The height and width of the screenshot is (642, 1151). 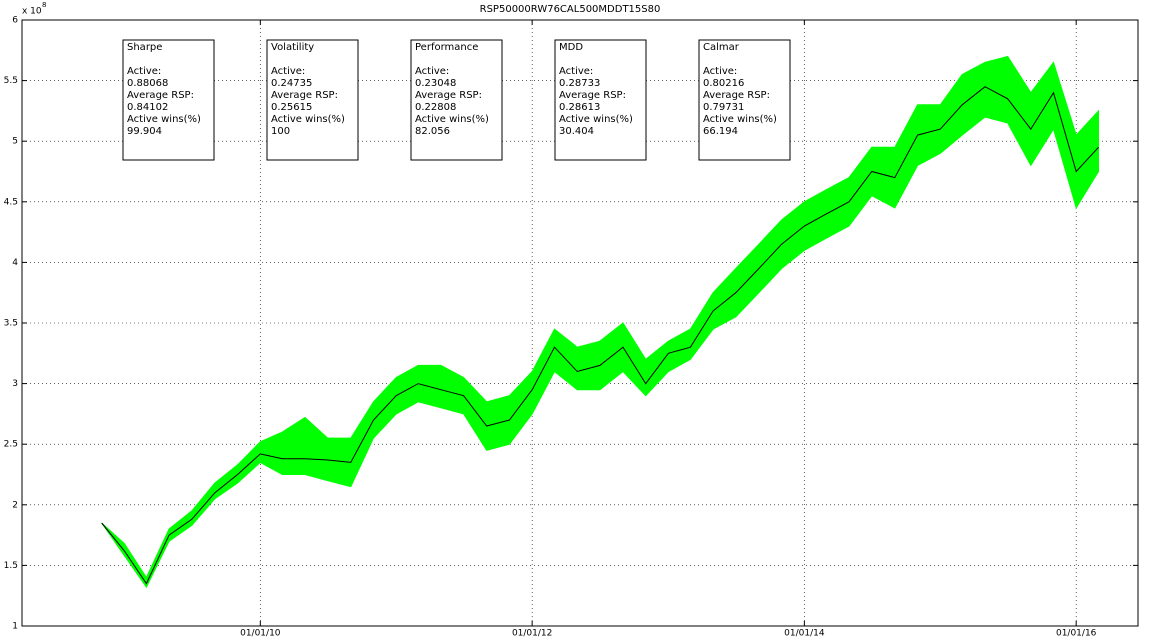 I want to click on y-tick-label: 3, so click(x=15, y=384).